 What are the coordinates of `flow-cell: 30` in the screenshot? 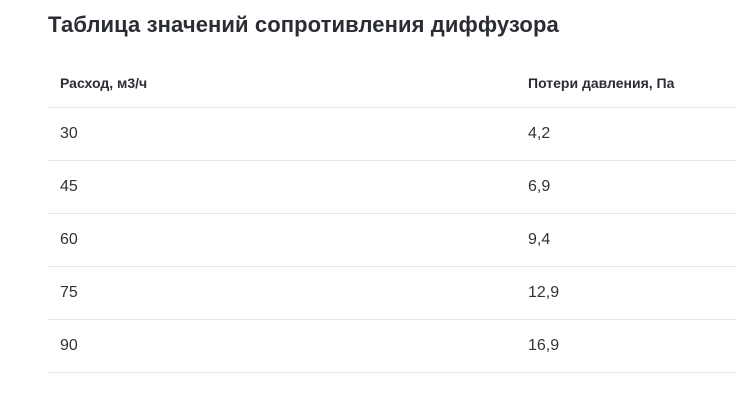 It's located at (282, 134).